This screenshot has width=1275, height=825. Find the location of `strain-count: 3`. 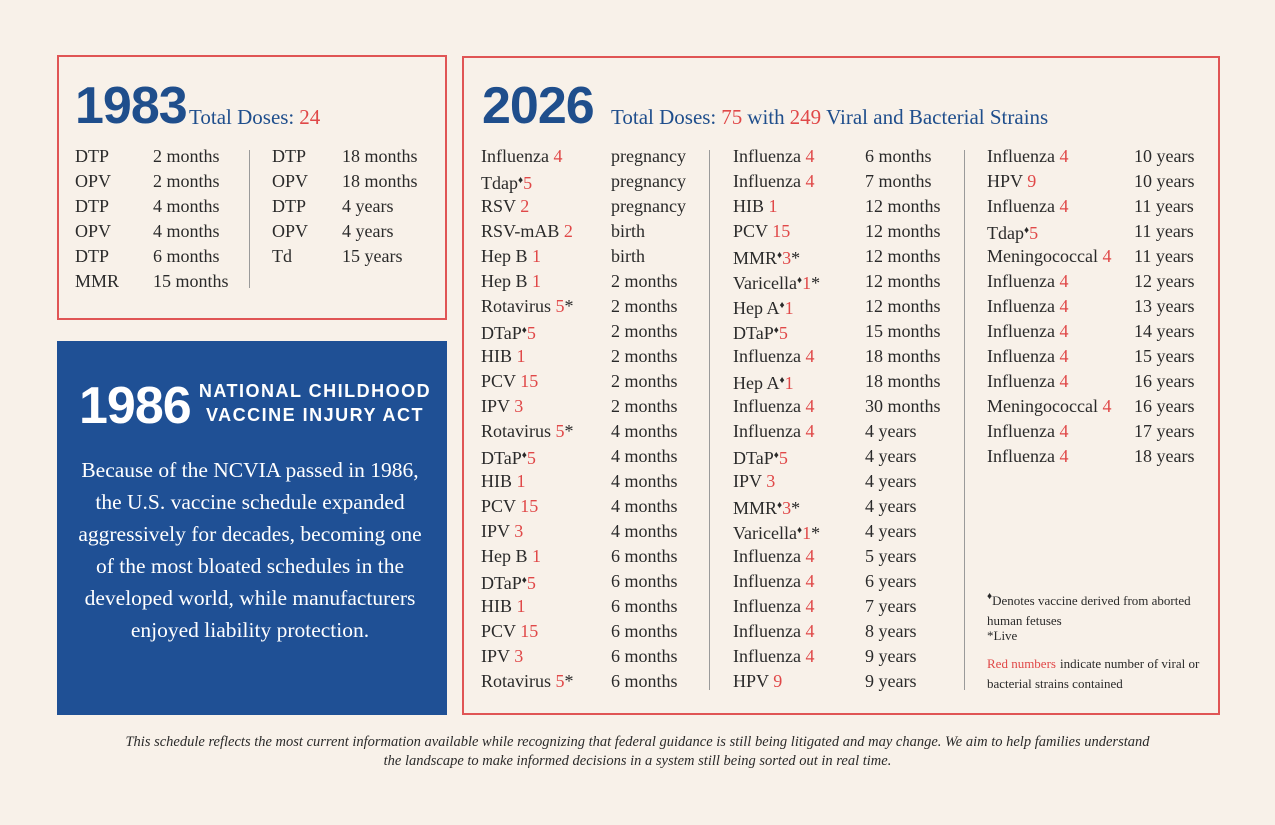

strain-count: 3 is located at coordinates (519, 656).